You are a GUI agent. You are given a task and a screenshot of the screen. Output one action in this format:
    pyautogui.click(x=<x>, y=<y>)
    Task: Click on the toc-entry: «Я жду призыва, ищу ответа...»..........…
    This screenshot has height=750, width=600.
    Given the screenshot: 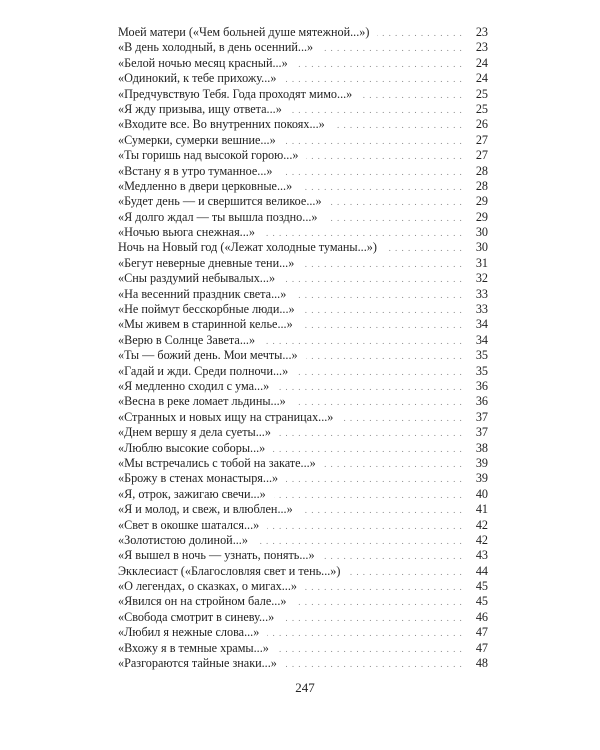 What is the action you would take?
    pyautogui.click(x=303, y=109)
    